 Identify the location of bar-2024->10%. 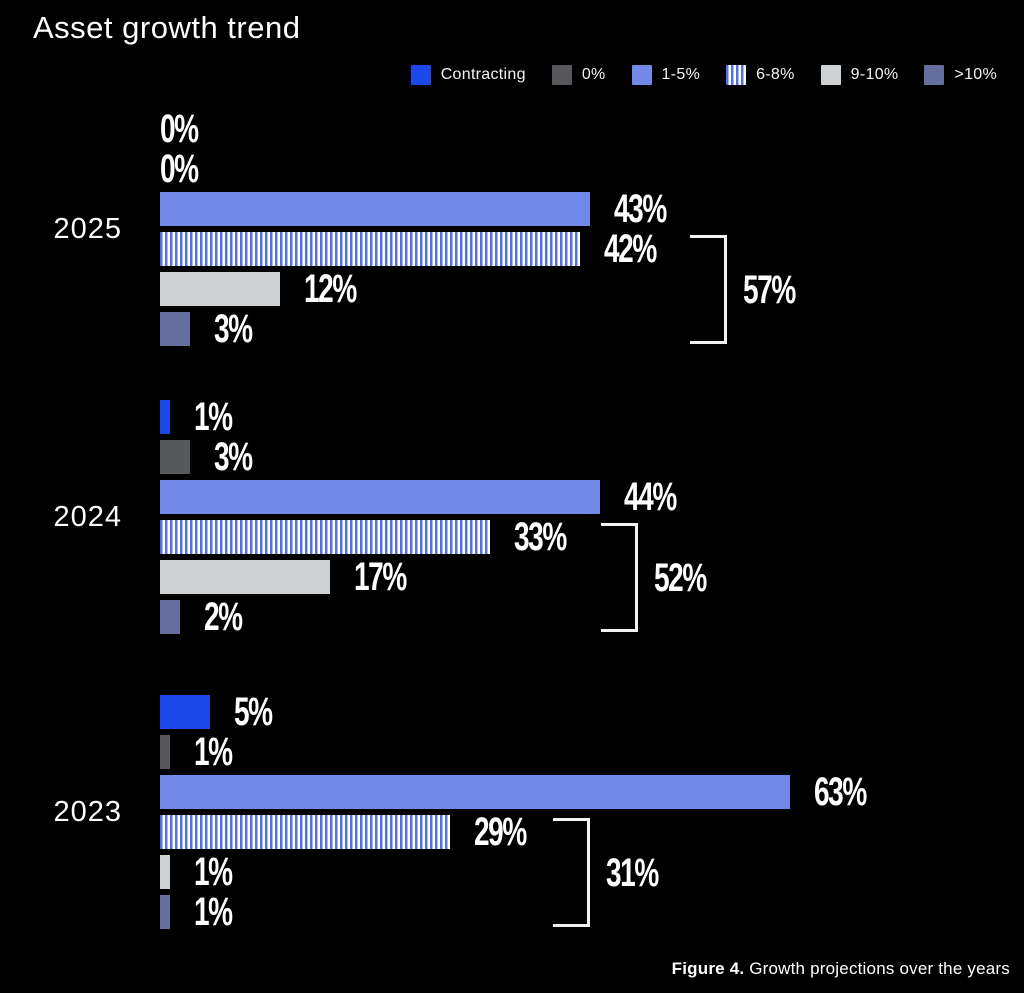
(170, 617).